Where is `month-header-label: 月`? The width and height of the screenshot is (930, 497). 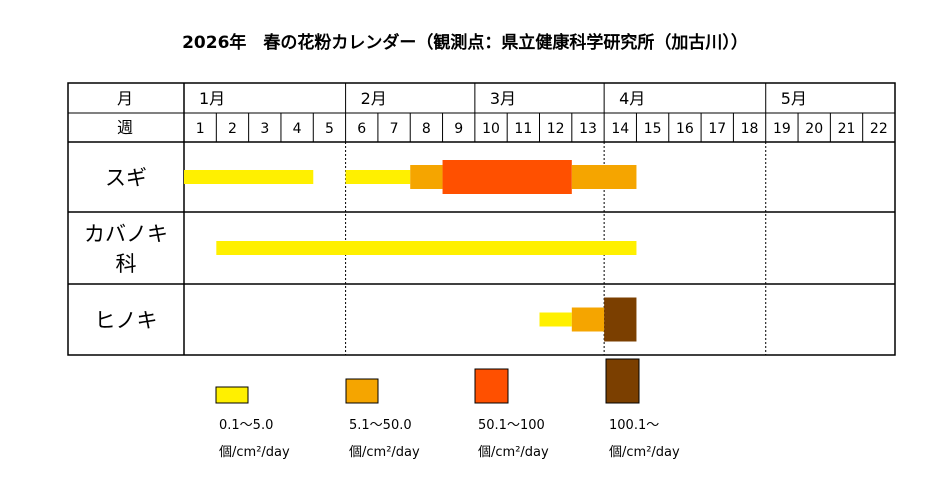 month-header-label: 月 is located at coordinates (125, 98).